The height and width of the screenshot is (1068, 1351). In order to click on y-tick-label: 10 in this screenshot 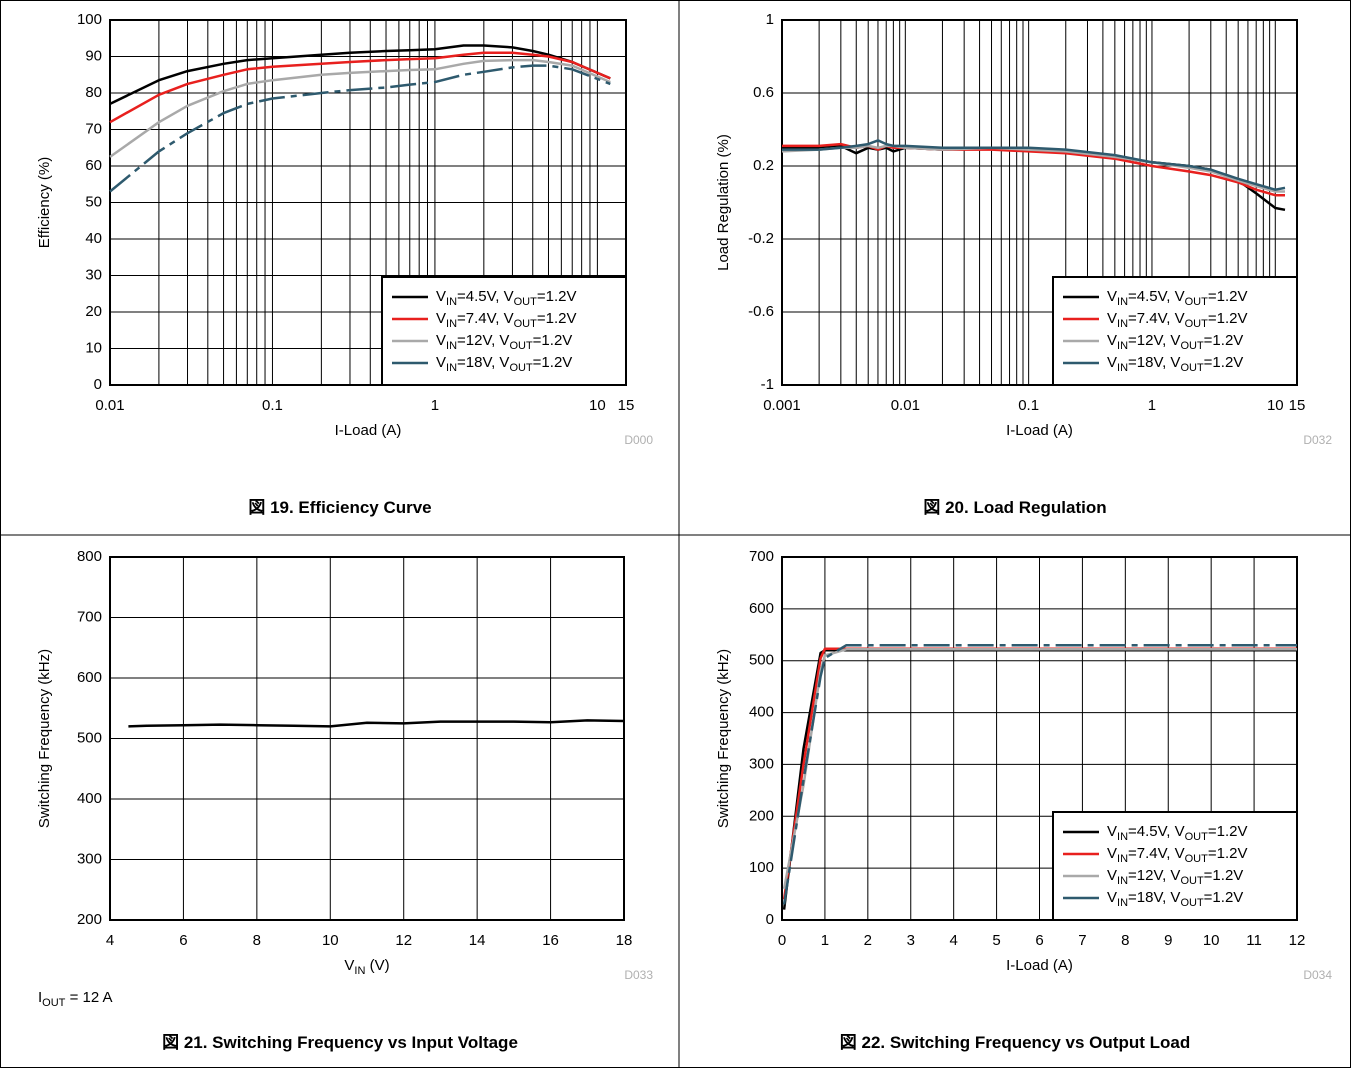, I will do `click(93, 347)`.